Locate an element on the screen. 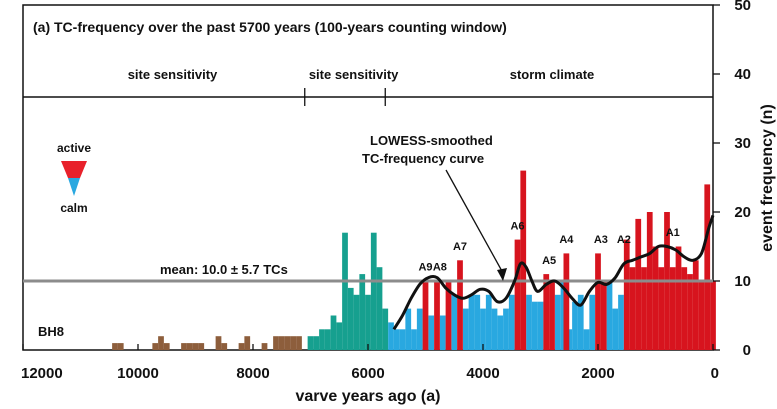 The image size is (777, 409). y-tick-label: 10 is located at coordinates (742, 281).